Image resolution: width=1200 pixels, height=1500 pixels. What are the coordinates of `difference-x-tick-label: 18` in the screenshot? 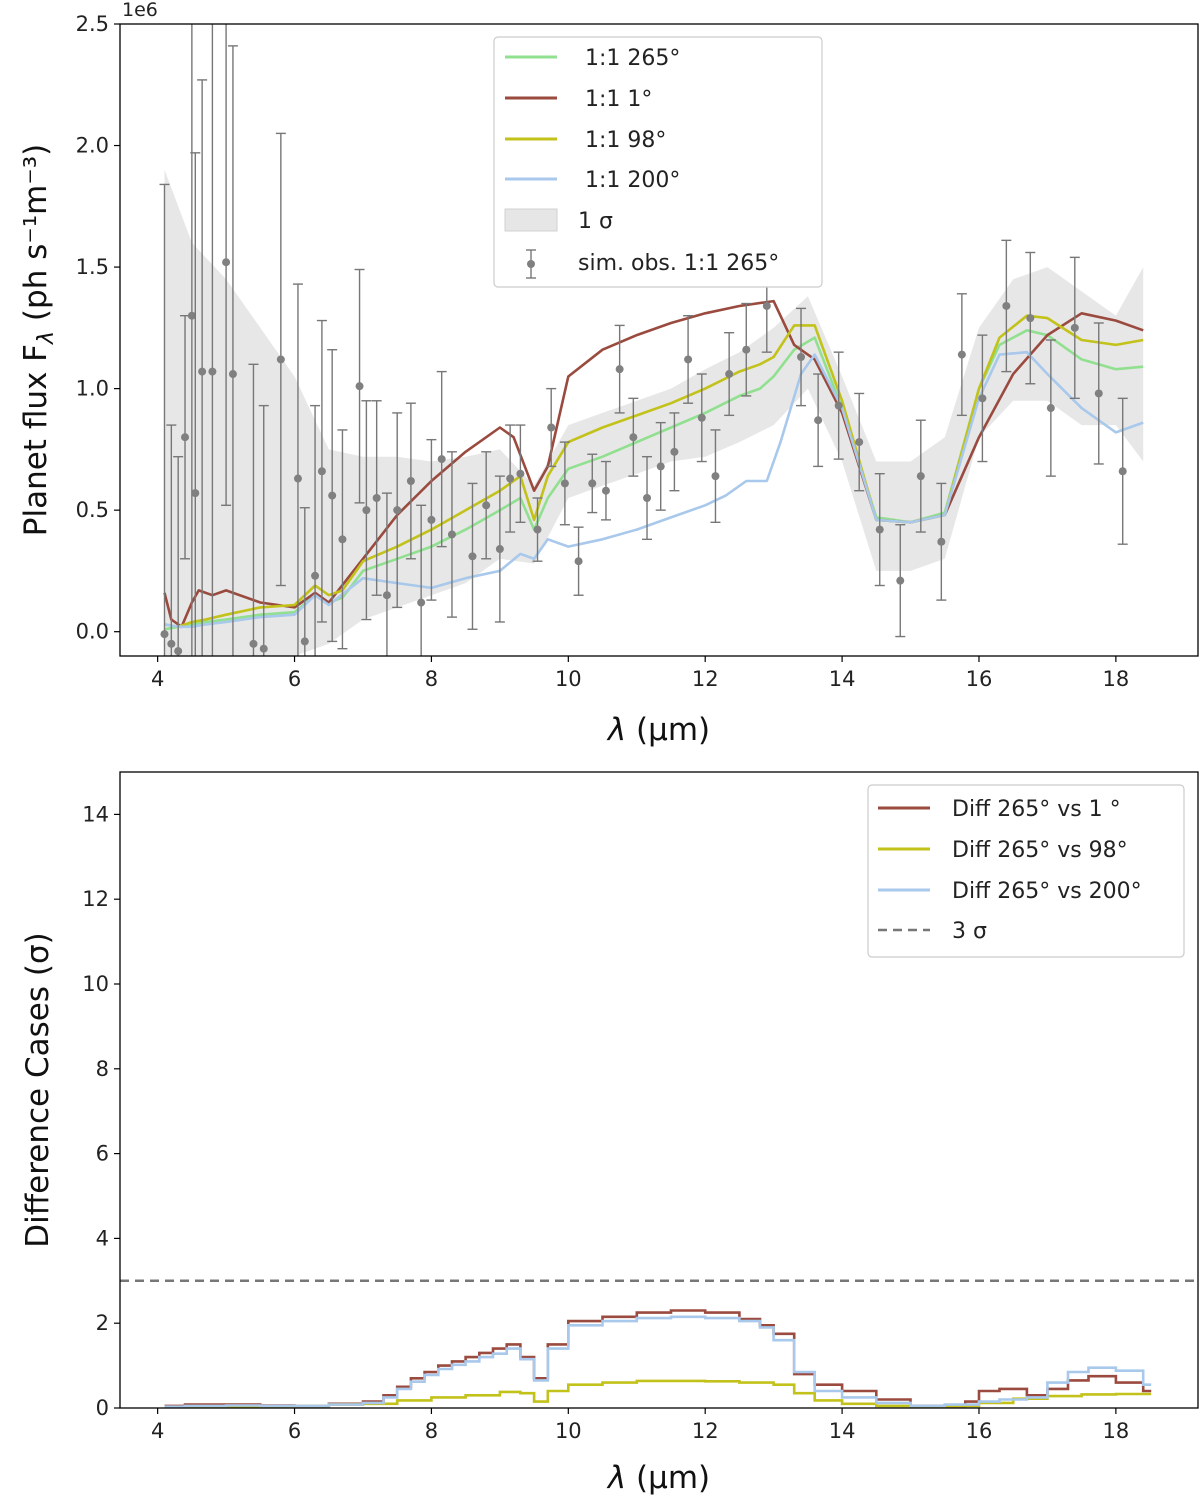 It's located at (1115, 1431).